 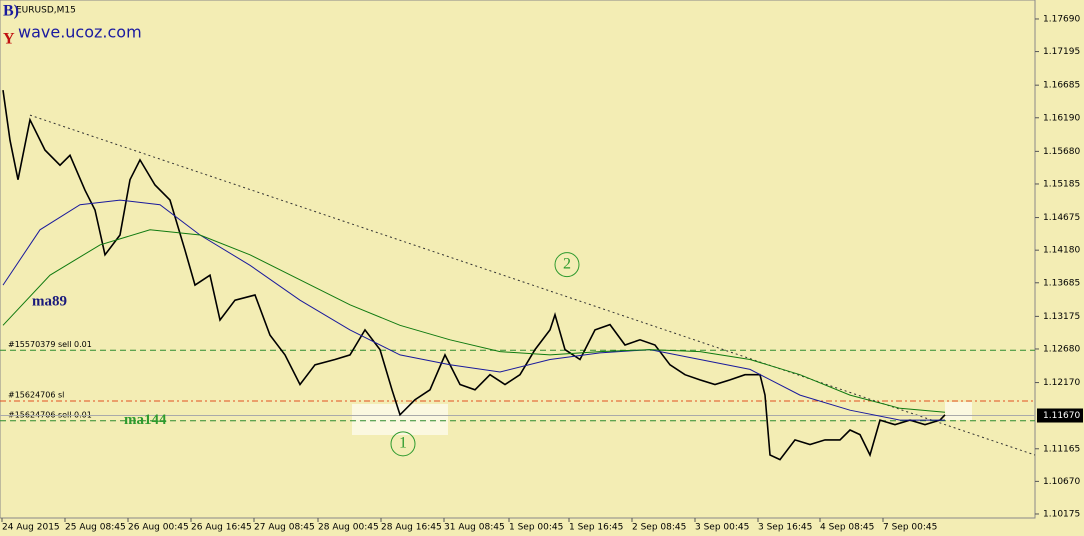 What do you see at coordinates (1061, 349) in the screenshot?
I see `y-tick-label: 1.12680` at bounding box center [1061, 349].